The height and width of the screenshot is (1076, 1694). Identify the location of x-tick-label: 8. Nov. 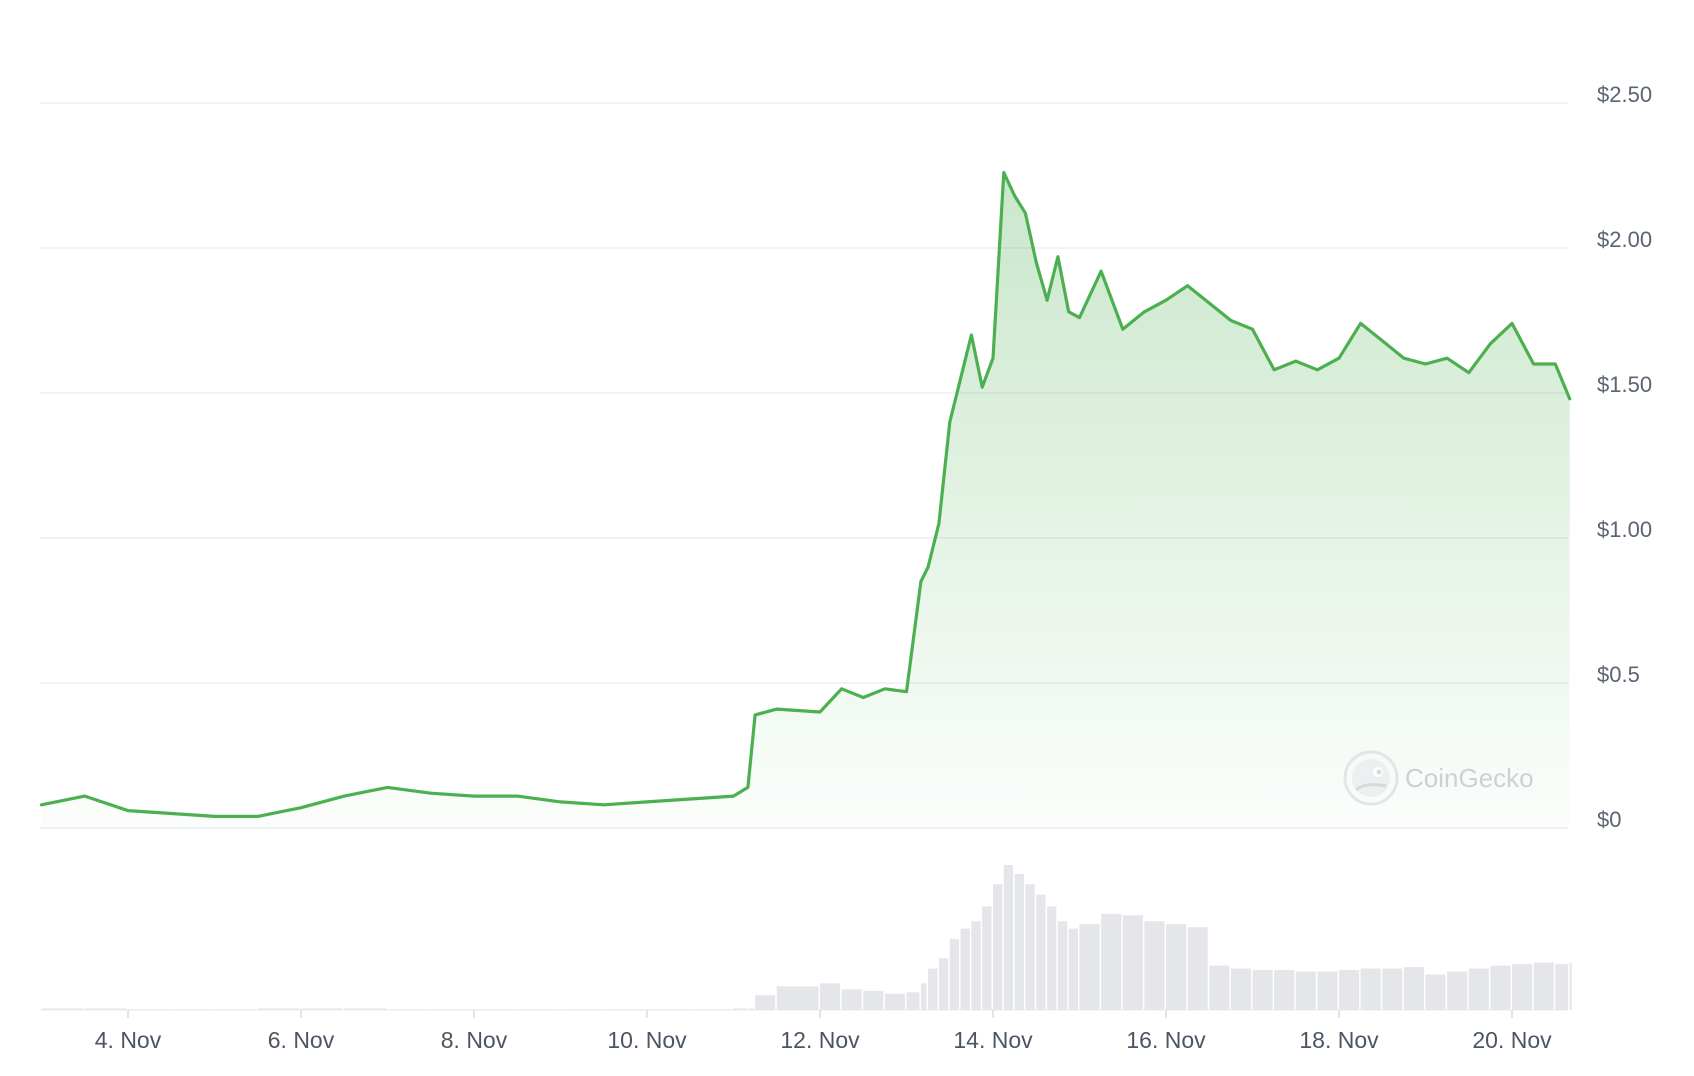
(474, 1040).